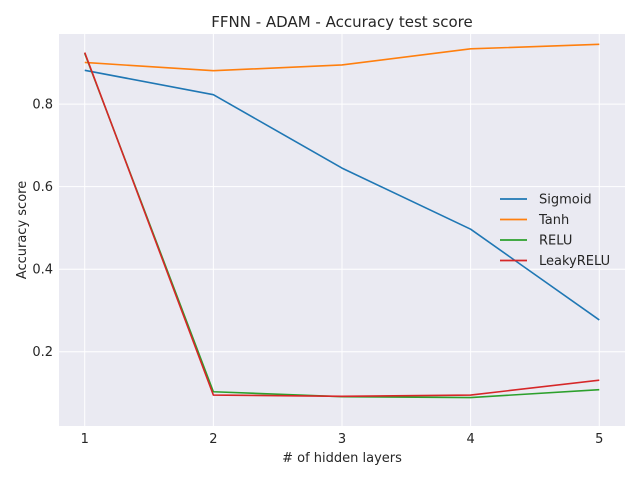  Describe the element at coordinates (565, 200) in the screenshot. I see `legend-label-sigmoid: Sigmoid` at that location.